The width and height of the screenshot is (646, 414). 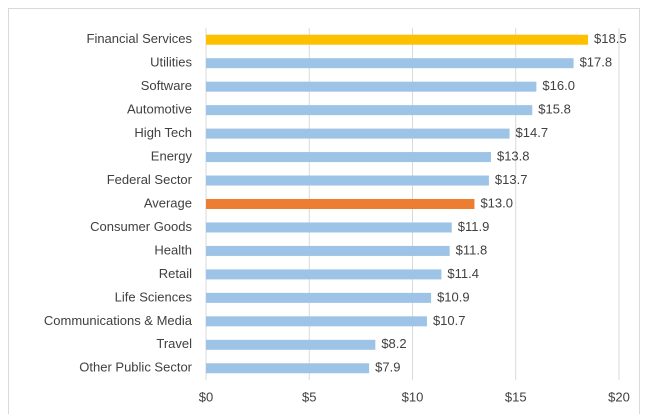 What do you see at coordinates (413, 396) in the screenshot?
I see `x-tick-label: $10` at bounding box center [413, 396].